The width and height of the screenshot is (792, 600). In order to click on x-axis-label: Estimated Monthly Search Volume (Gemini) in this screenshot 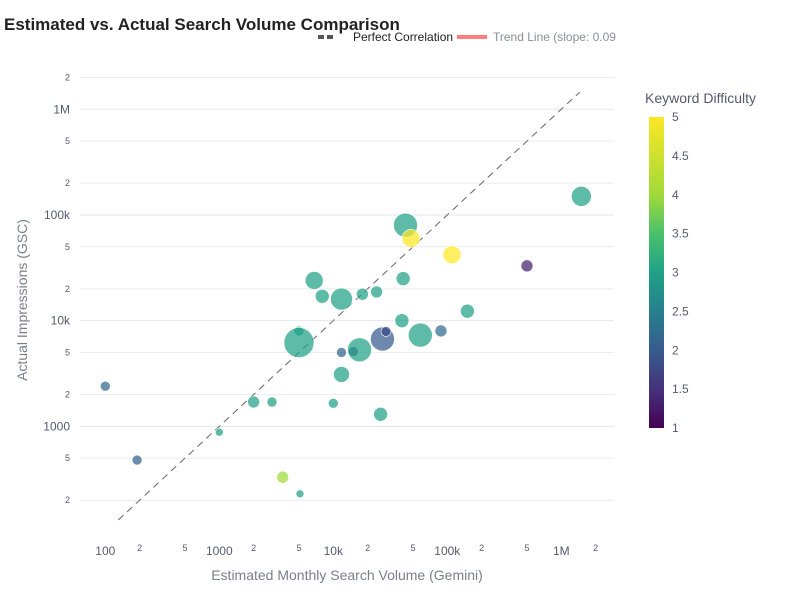, I will do `click(347, 575)`.